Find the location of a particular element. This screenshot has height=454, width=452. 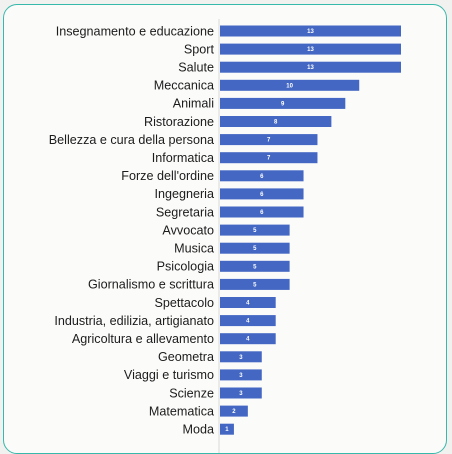

category-label: Sport is located at coordinates (199, 49).